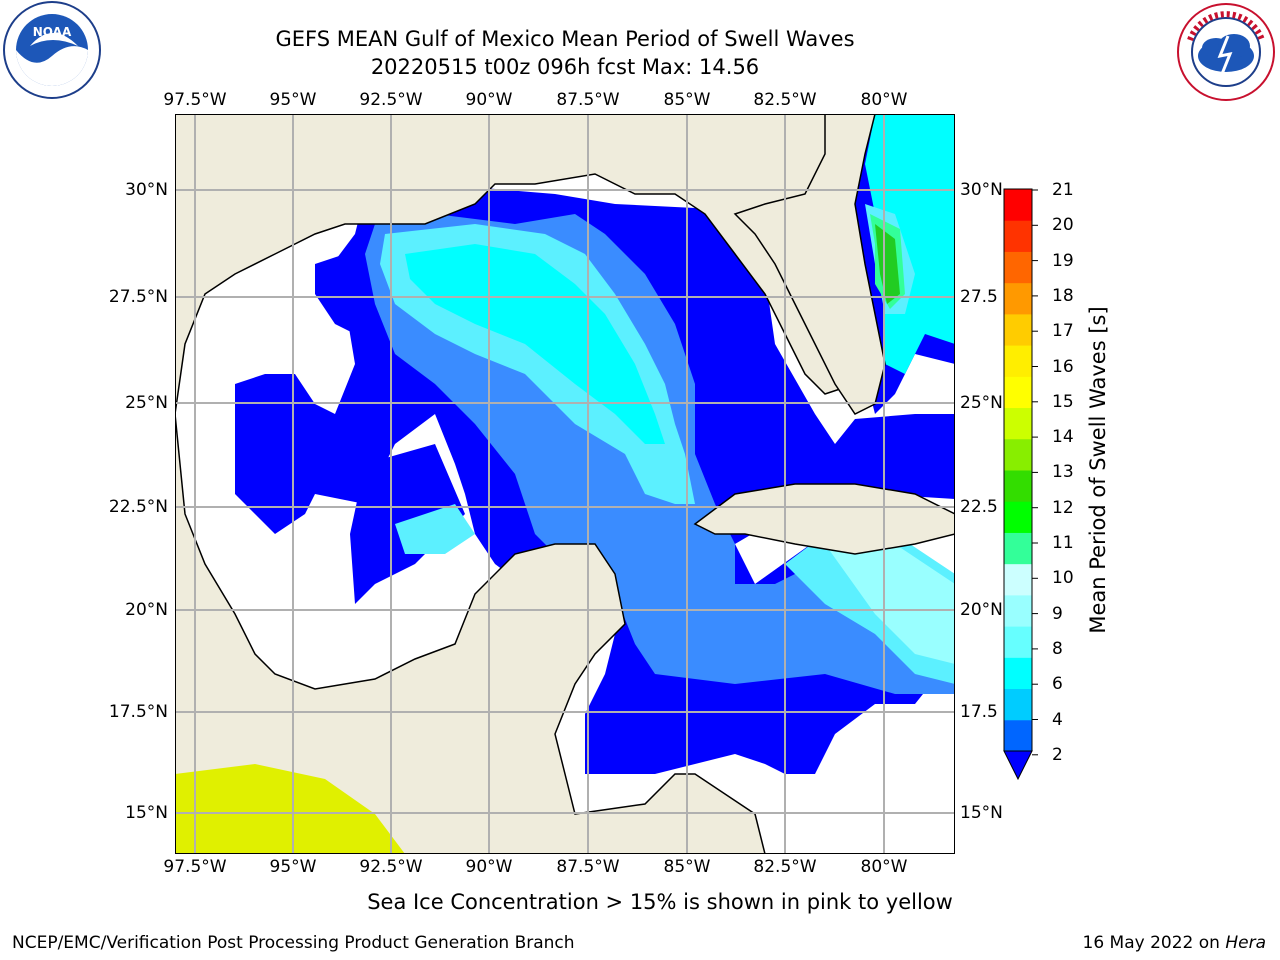 This screenshot has height=960, width=1280. What do you see at coordinates (489, 100) in the screenshot?
I see `lon-label-top: 90°W` at bounding box center [489, 100].